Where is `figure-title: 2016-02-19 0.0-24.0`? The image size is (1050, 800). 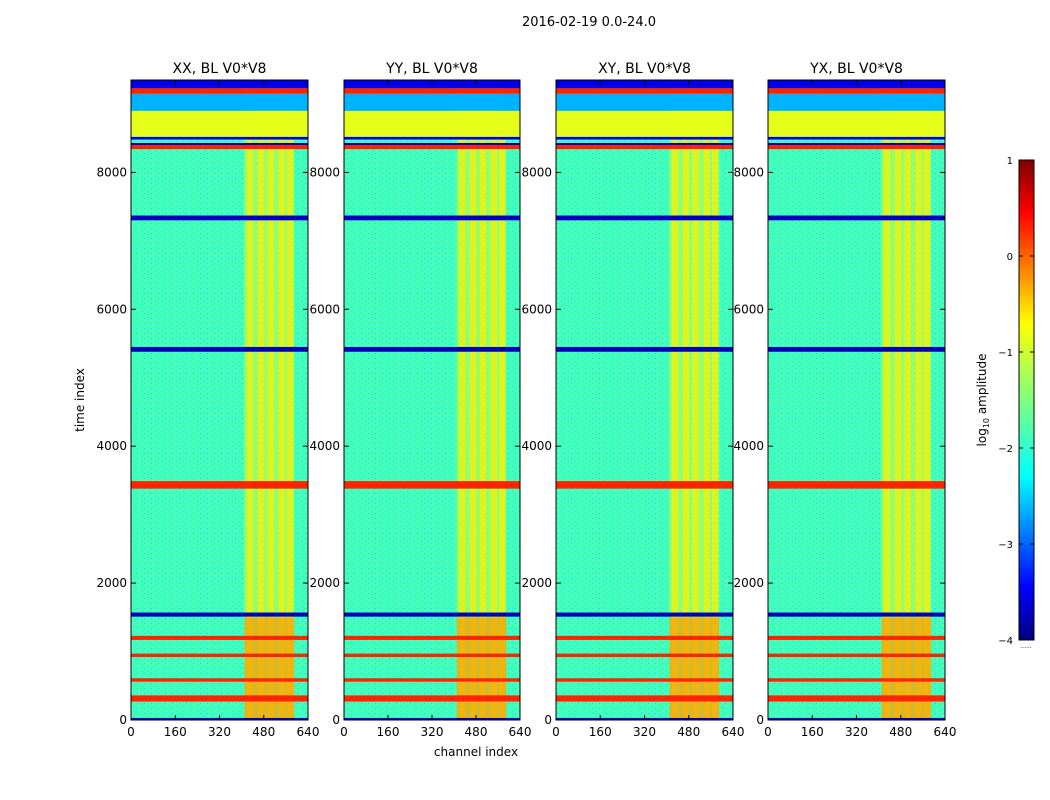
figure-title: 2016-02-19 0.0-24.0 is located at coordinates (589, 22).